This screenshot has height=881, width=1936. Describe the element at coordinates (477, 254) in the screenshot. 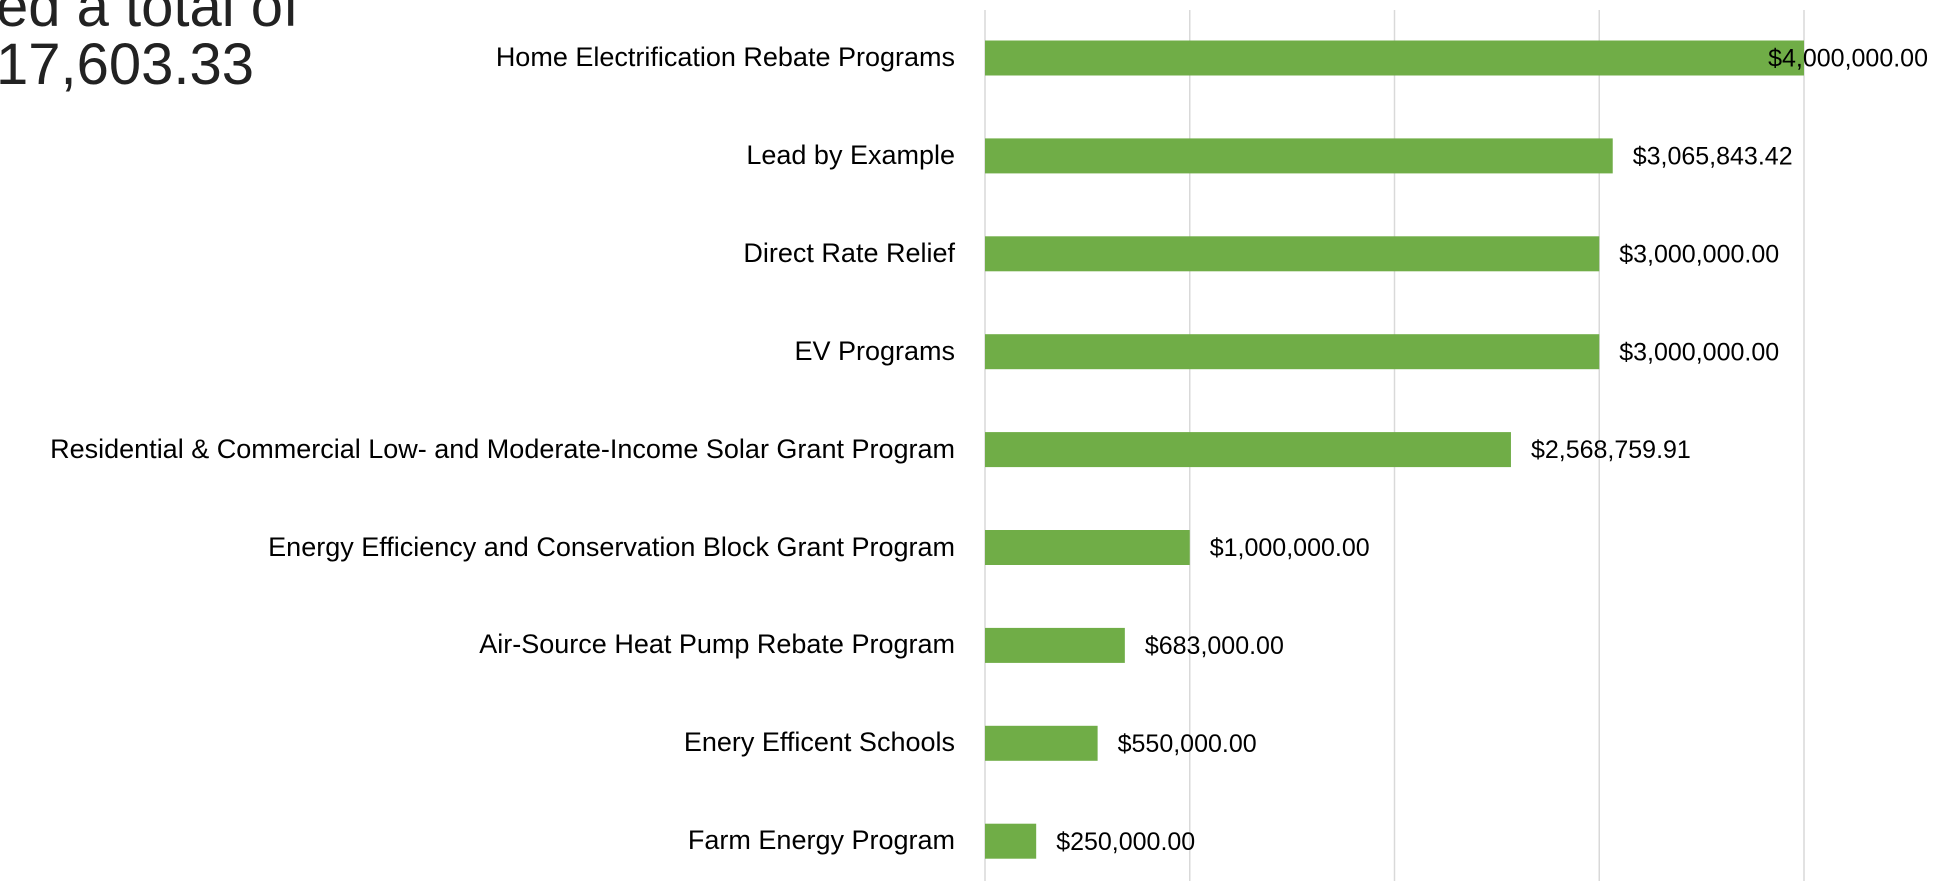

I see `category-label: Direct Rate Relief` at that location.